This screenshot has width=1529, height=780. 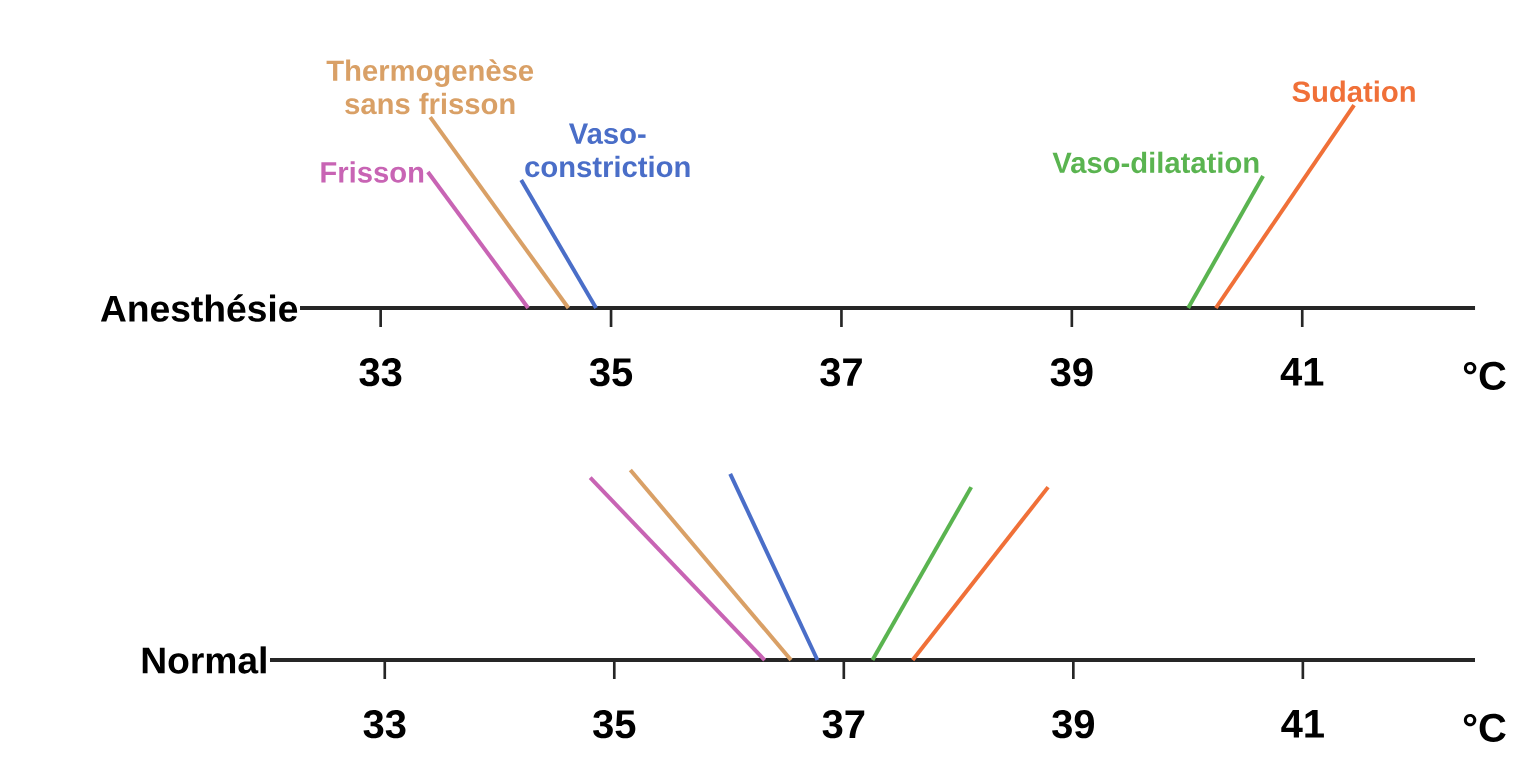 What do you see at coordinates (1353, 91) in the screenshot?
I see `series-label: Sudation` at bounding box center [1353, 91].